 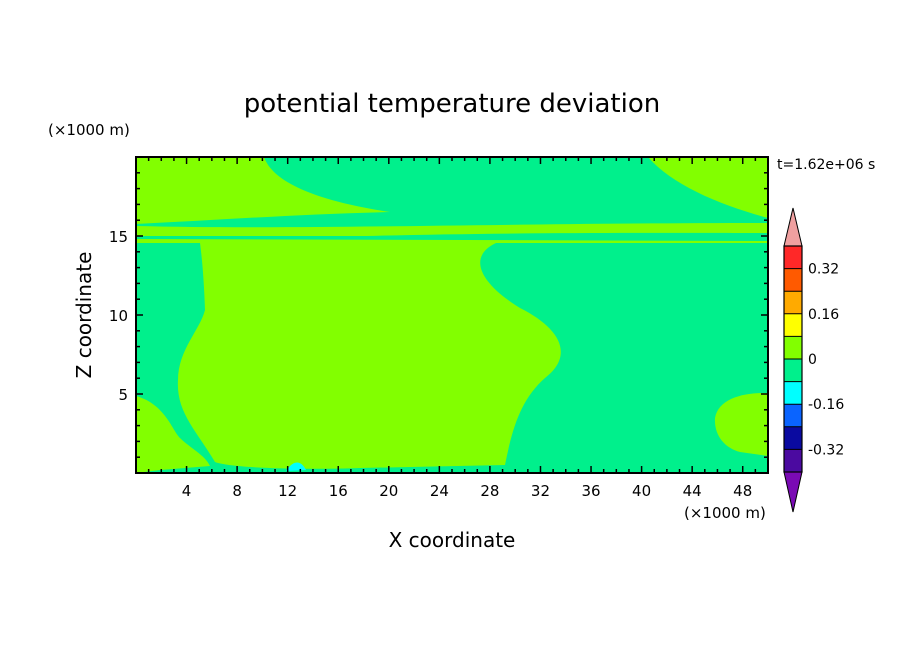 I want to click on x-axis-label: X coordinate, so click(x=452, y=540).